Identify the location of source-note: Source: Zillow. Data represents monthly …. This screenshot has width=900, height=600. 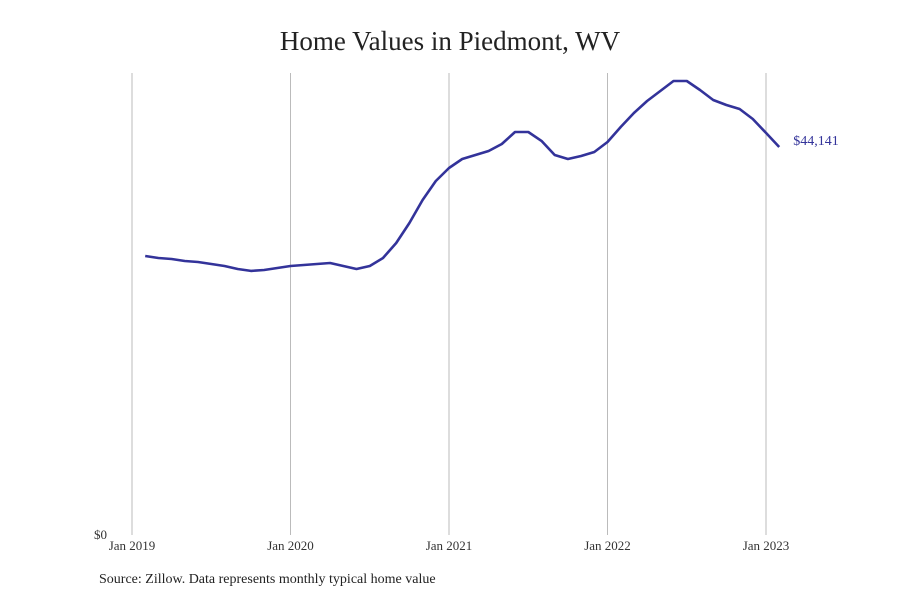
(267, 579).